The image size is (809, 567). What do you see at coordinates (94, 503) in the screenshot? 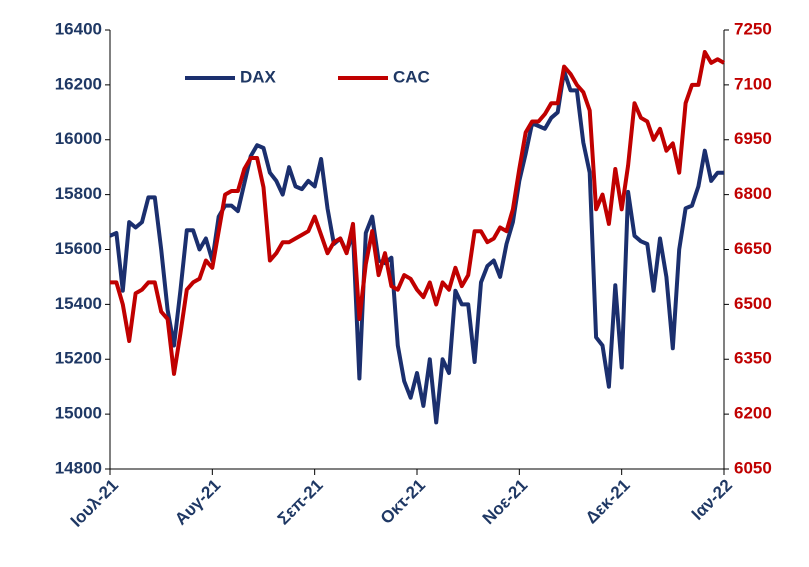
I see `x-tick-label: Ιουλ-21` at bounding box center [94, 503].